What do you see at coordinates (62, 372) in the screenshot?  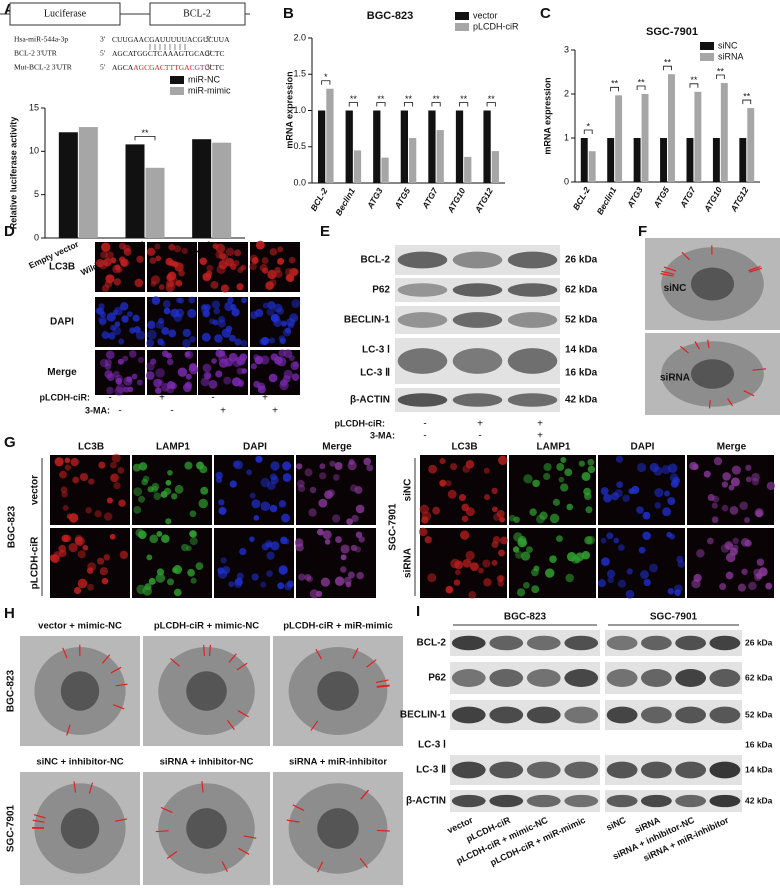 I see `row-label: Merge` at bounding box center [62, 372].